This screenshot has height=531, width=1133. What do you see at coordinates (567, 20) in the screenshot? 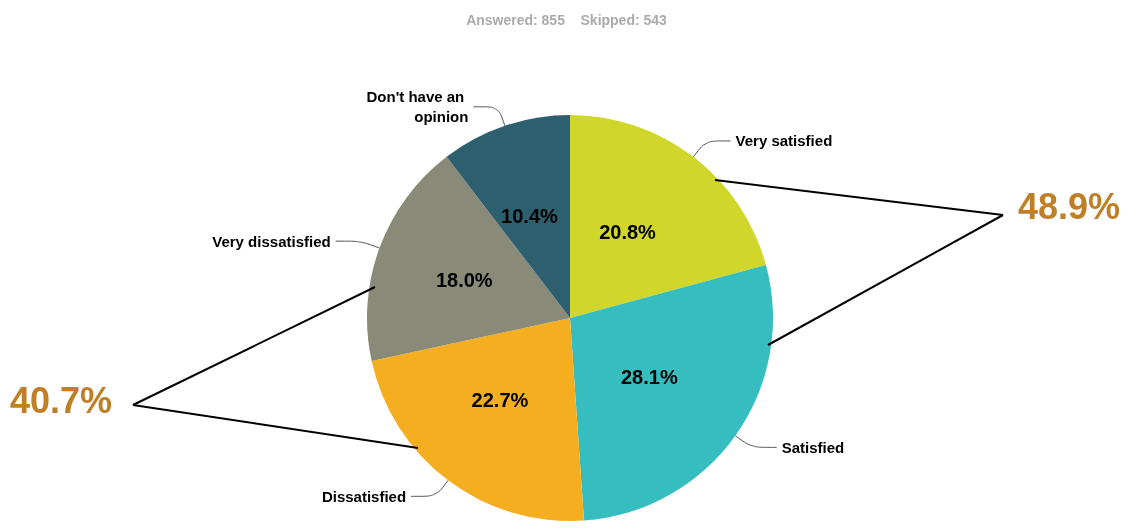
I see `chart-title: Answered: 855 Skipped: 543` at bounding box center [567, 20].